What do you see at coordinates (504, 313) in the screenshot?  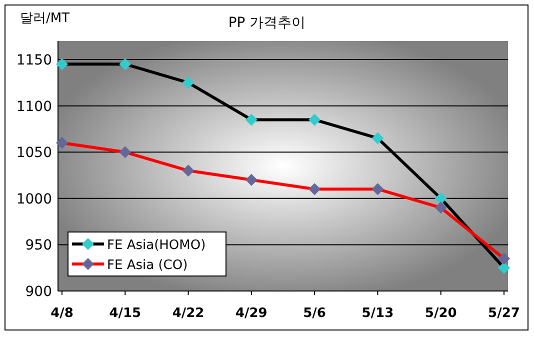 I see `x-tick-label: 5/27` at bounding box center [504, 313].